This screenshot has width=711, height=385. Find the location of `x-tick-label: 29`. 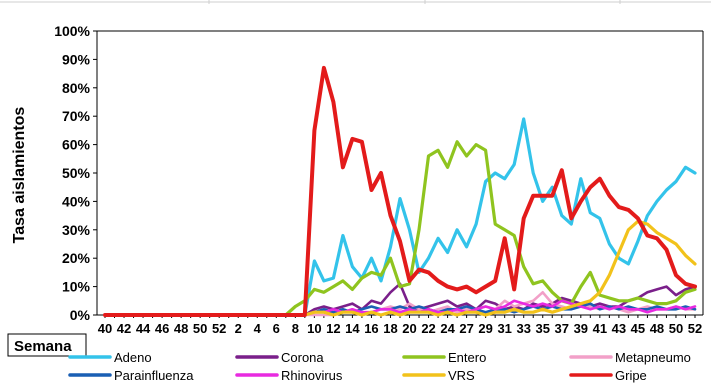

x-tick-label: 29 is located at coordinates (485, 328).